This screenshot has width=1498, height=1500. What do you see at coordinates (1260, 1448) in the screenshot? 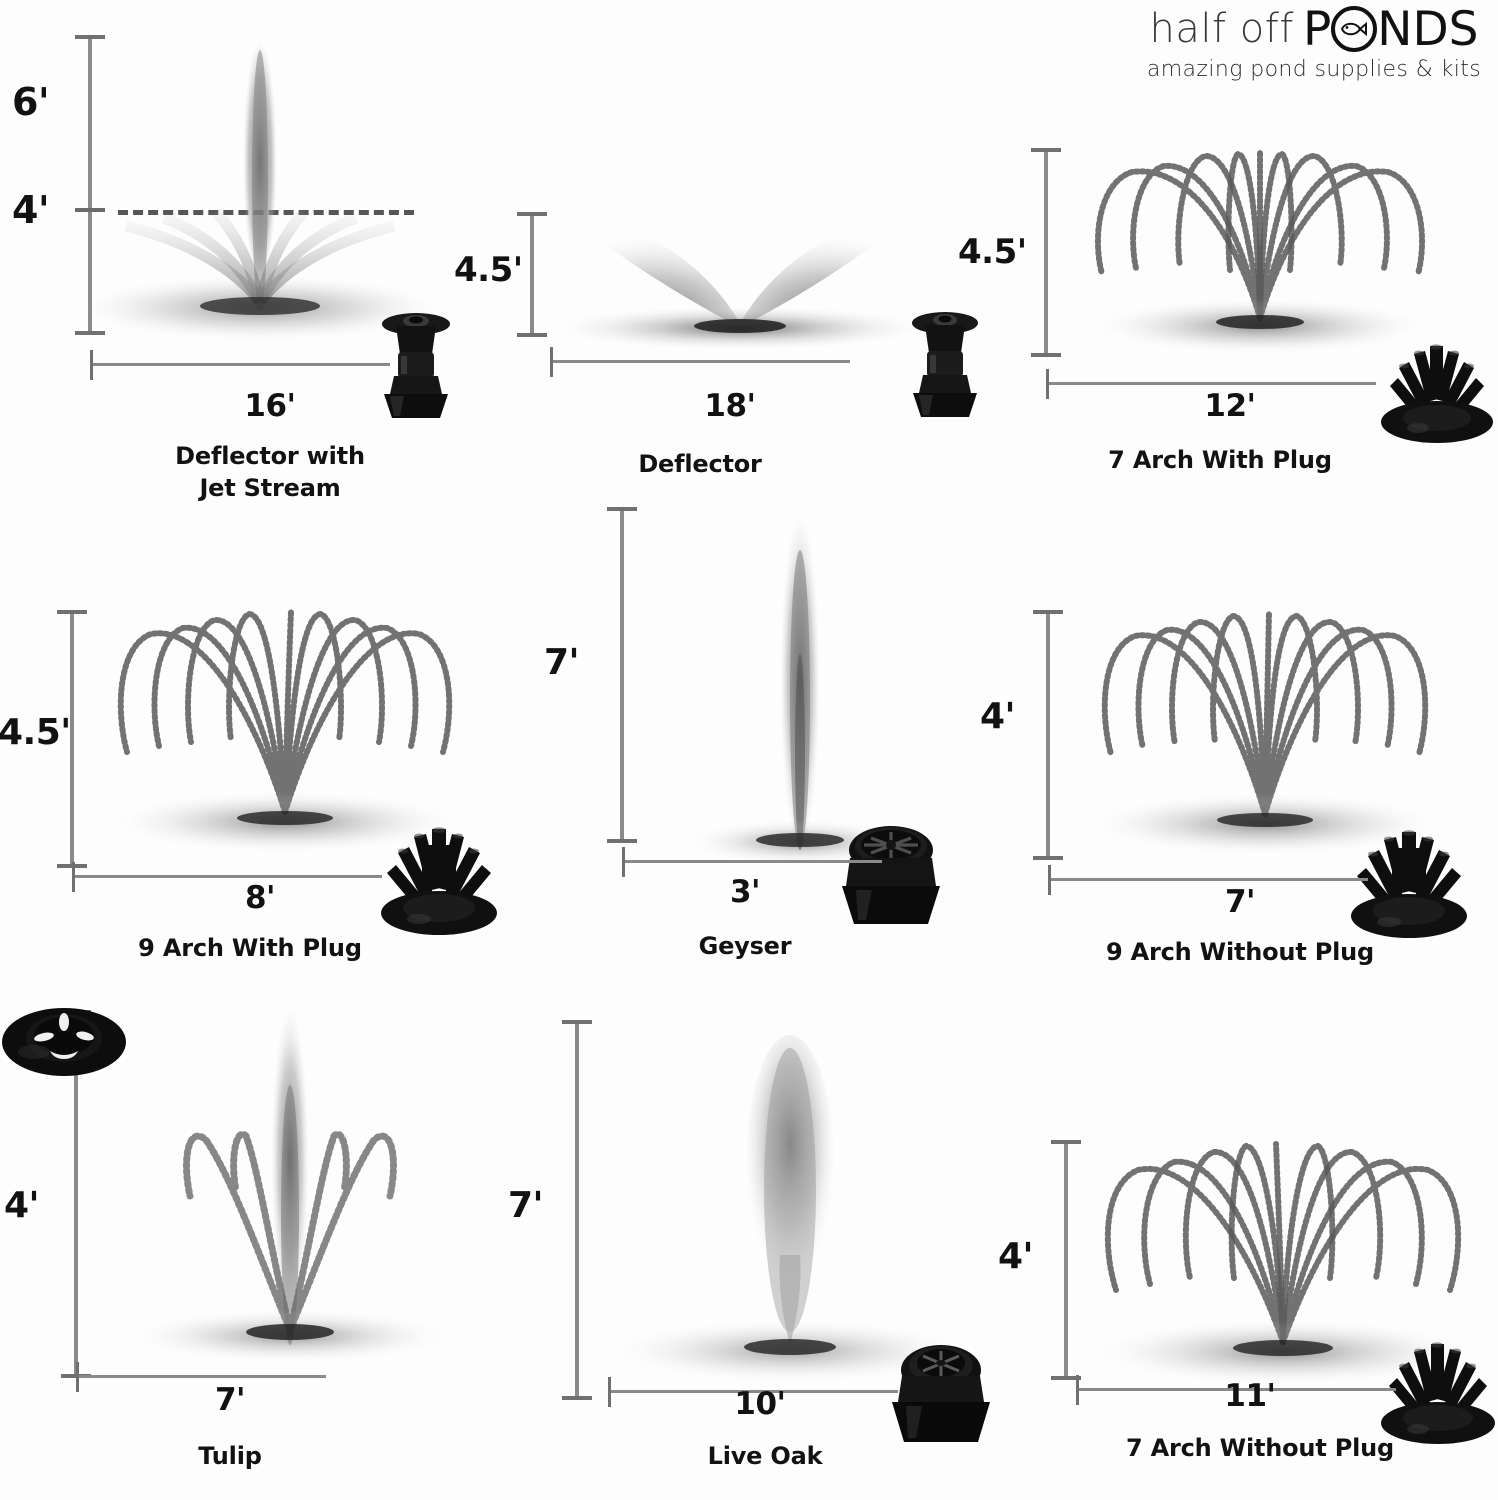
I see `panel-title: 7 Arch Without Plug` at bounding box center [1260, 1448].